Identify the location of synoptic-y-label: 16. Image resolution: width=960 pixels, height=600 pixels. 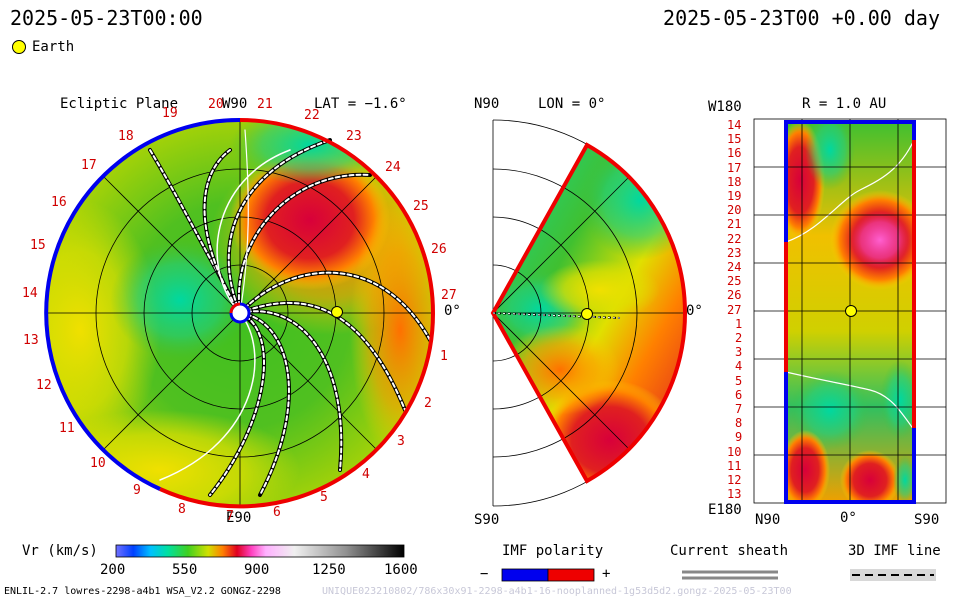
(734, 153).